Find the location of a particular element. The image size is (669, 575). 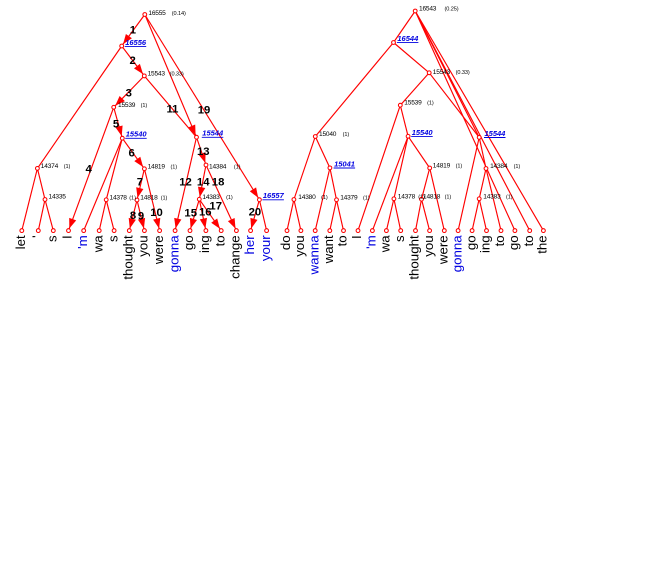

svg-text: 16556 is located at coordinates (136, 42).